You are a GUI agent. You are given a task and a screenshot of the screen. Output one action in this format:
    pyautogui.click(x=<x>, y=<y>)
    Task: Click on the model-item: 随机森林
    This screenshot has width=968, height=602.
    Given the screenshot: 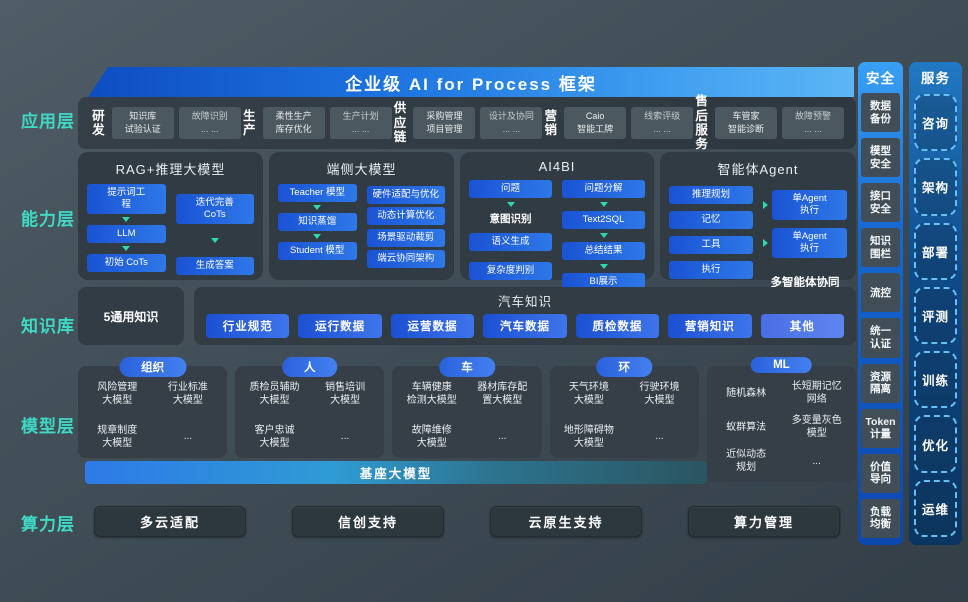 What is the action you would take?
    pyautogui.click(x=746, y=393)
    